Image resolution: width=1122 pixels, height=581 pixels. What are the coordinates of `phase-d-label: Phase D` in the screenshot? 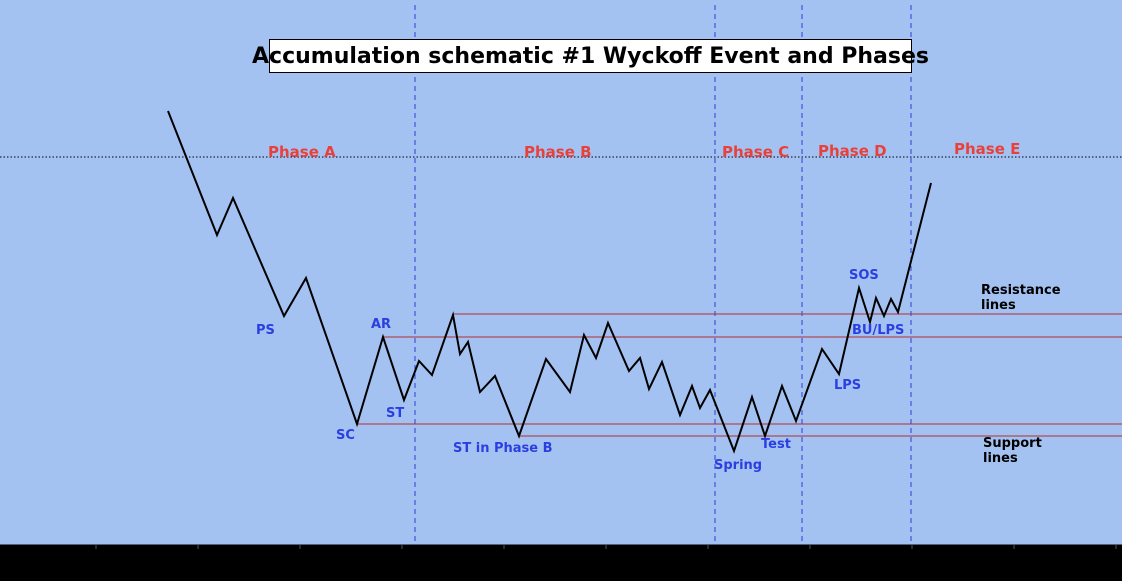 It's located at (852, 151).